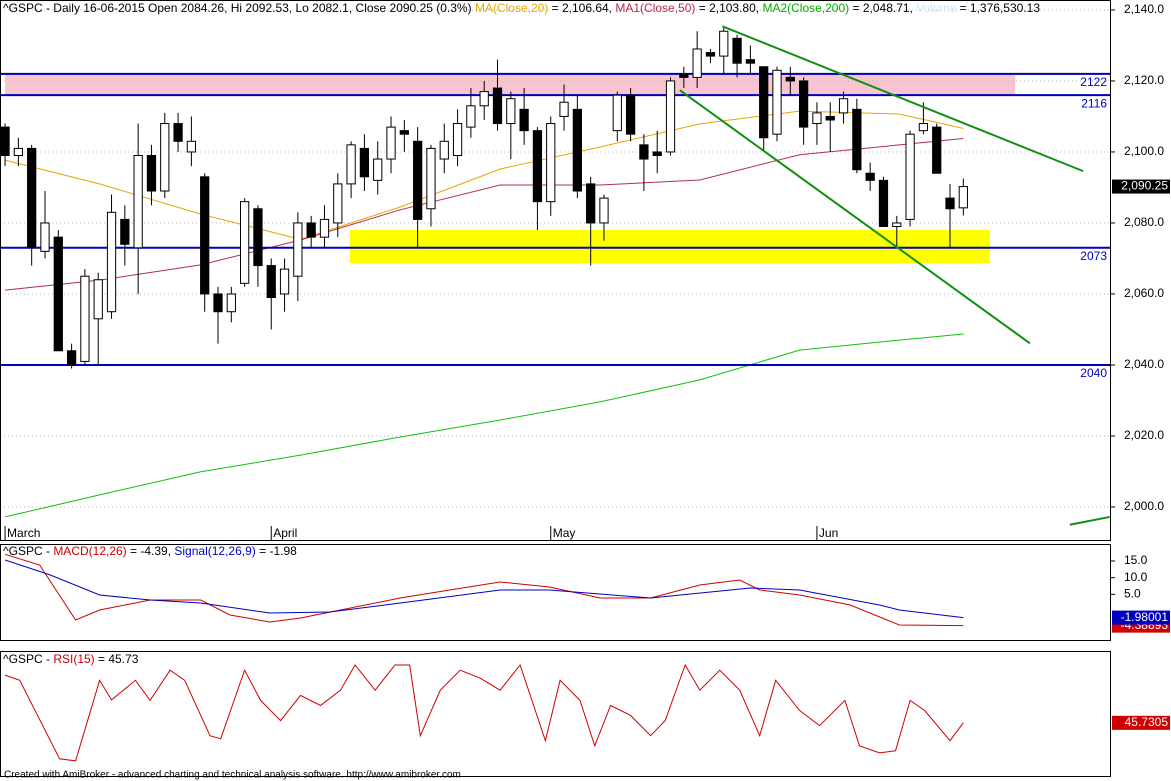  Describe the element at coordinates (1136, 560) in the screenshot. I see `y-tick-label: 15.0` at that location.